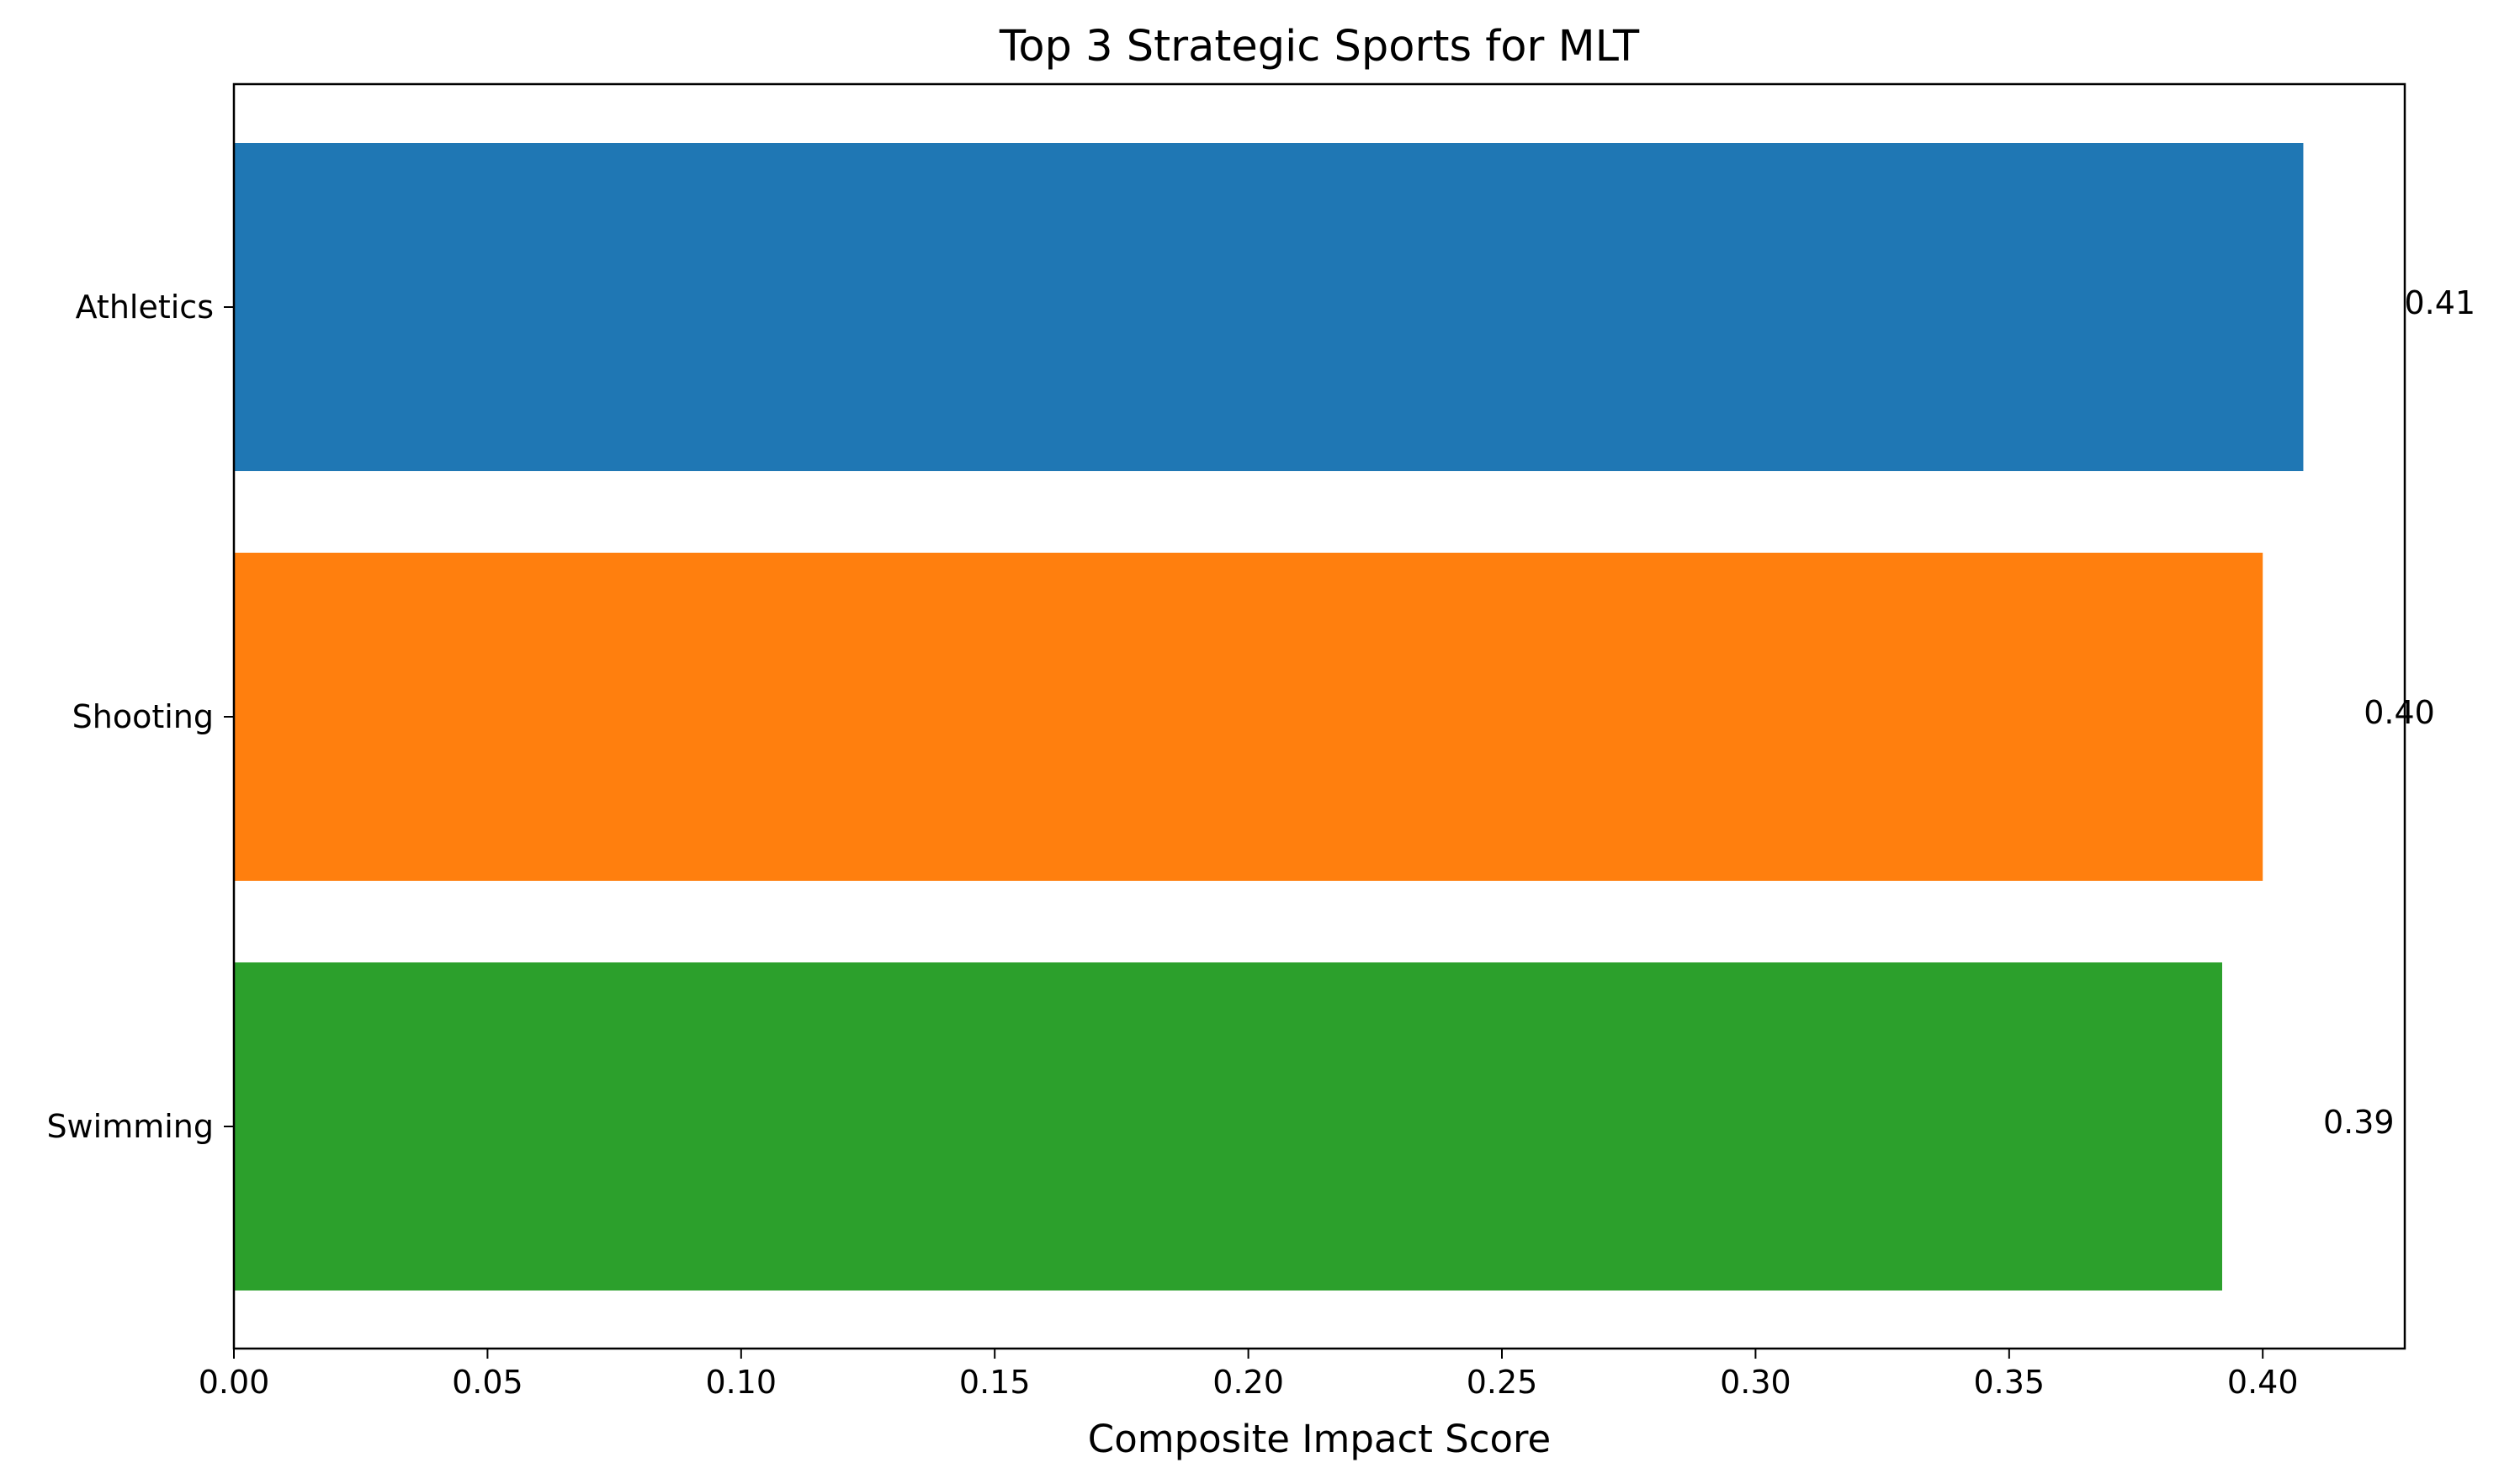  What do you see at coordinates (487, 1382) in the screenshot?
I see `x-tick-label: 0.05` at bounding box center [487, 1382].